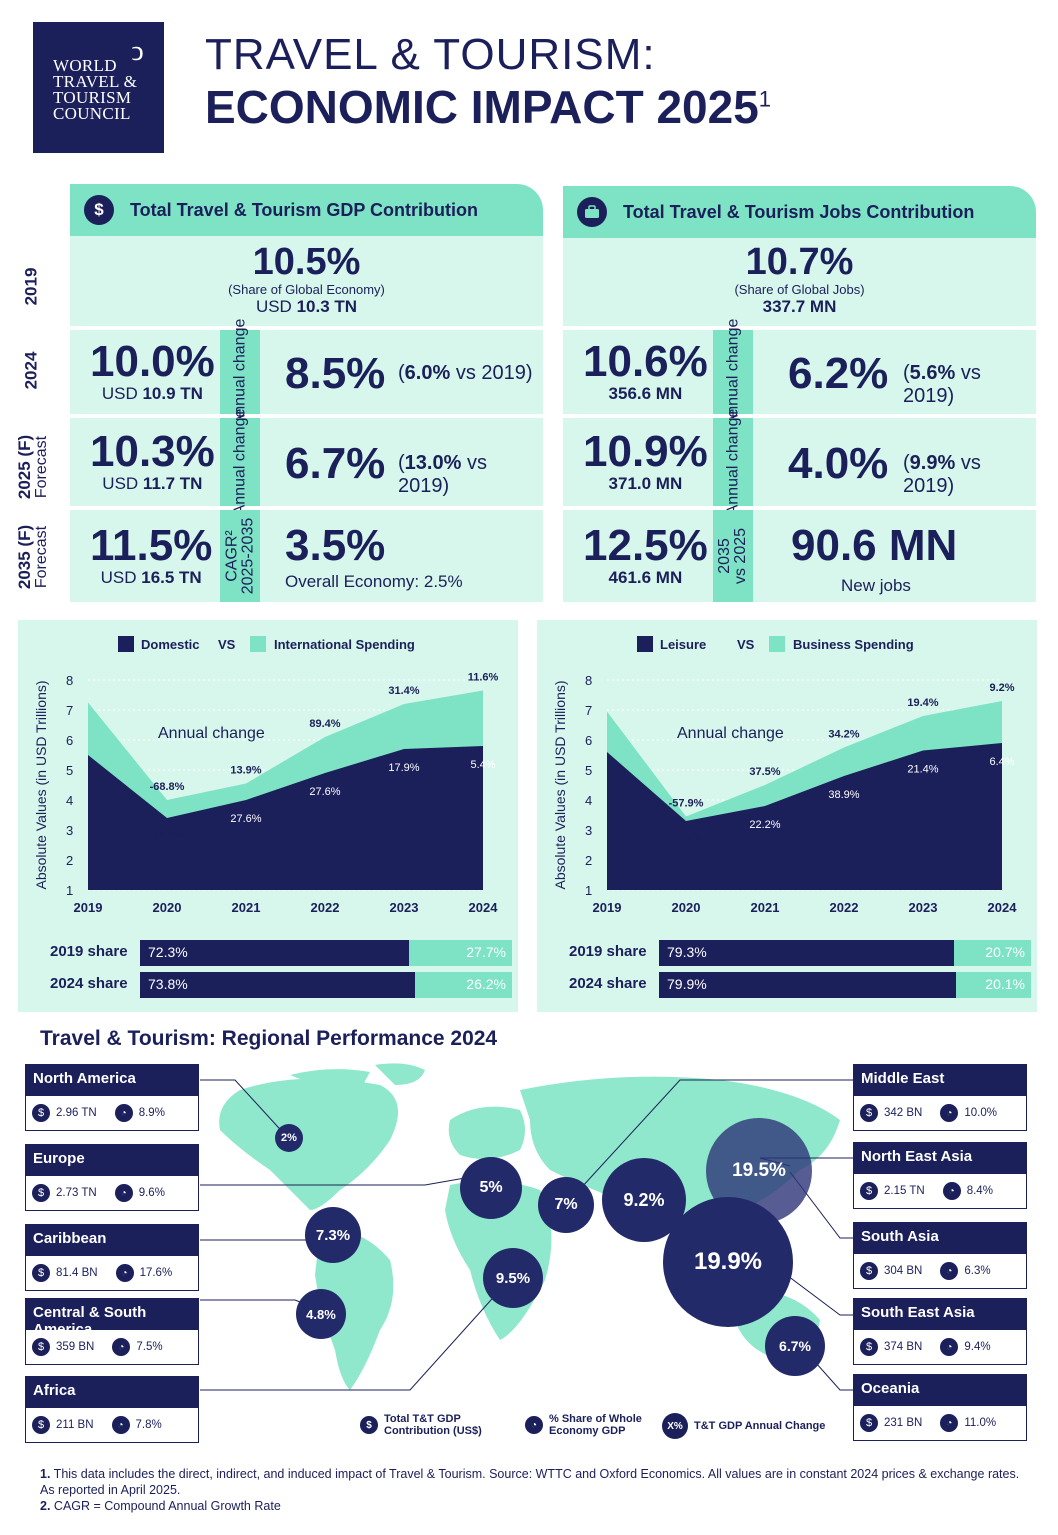  Describe the element at coordinates (69, 740) in the screenshot. I see `y-tick-label: 6` at that location.